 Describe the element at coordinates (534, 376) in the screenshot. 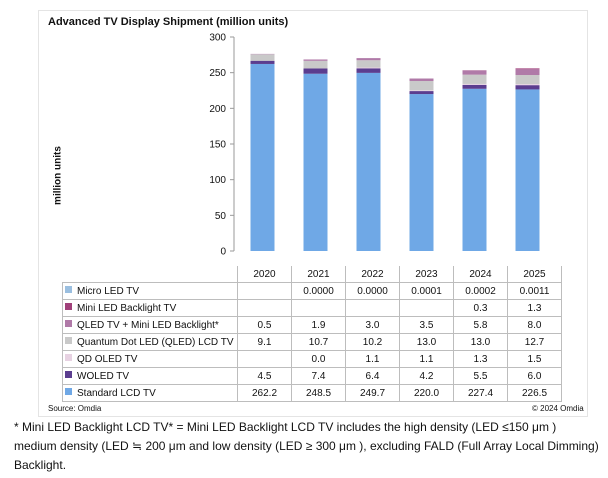

I see `table-cell: 6.0` at that location.